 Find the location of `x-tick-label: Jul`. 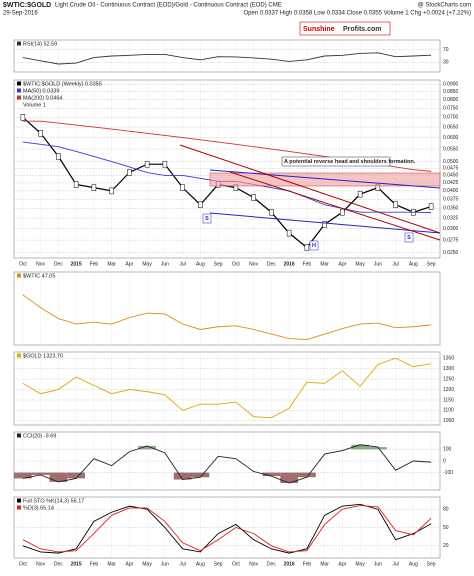

x-tick-label: Jul is located at coordinates (395, 264).